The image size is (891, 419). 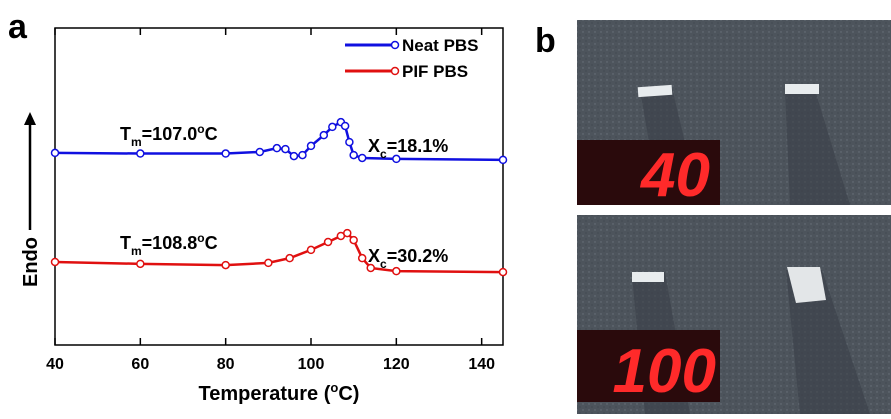 What do you see at coordinates (674, 175) in the screenshot?
I see `display-digits: 40` at bounding box center [674, 175].